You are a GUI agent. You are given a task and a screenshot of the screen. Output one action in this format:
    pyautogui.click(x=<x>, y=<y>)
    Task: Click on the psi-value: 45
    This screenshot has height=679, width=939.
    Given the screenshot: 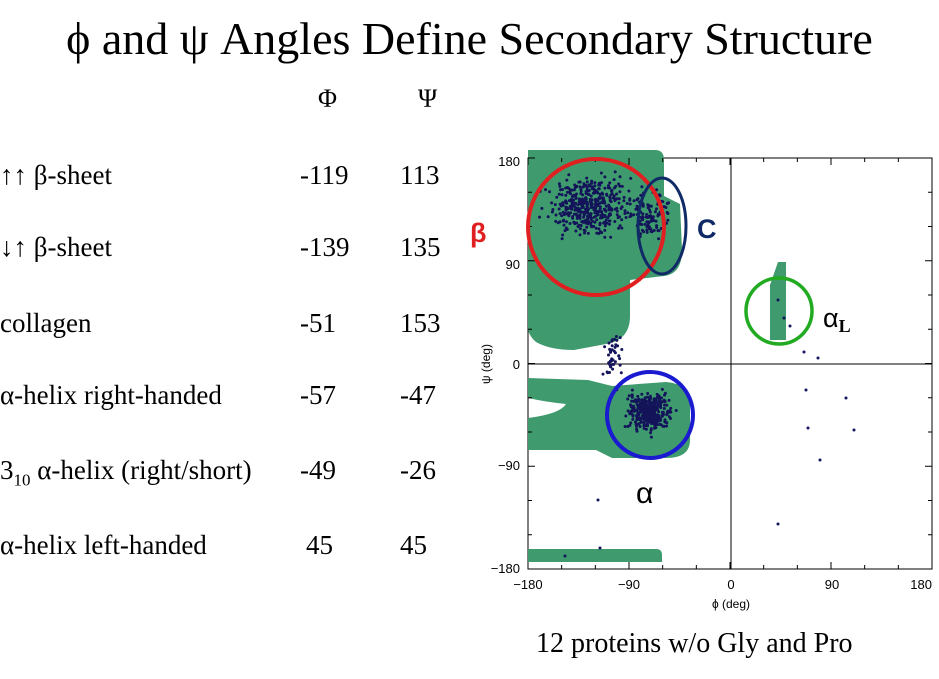 What is the action you would take?
    pyautogui.click(x=413, y=545)
    